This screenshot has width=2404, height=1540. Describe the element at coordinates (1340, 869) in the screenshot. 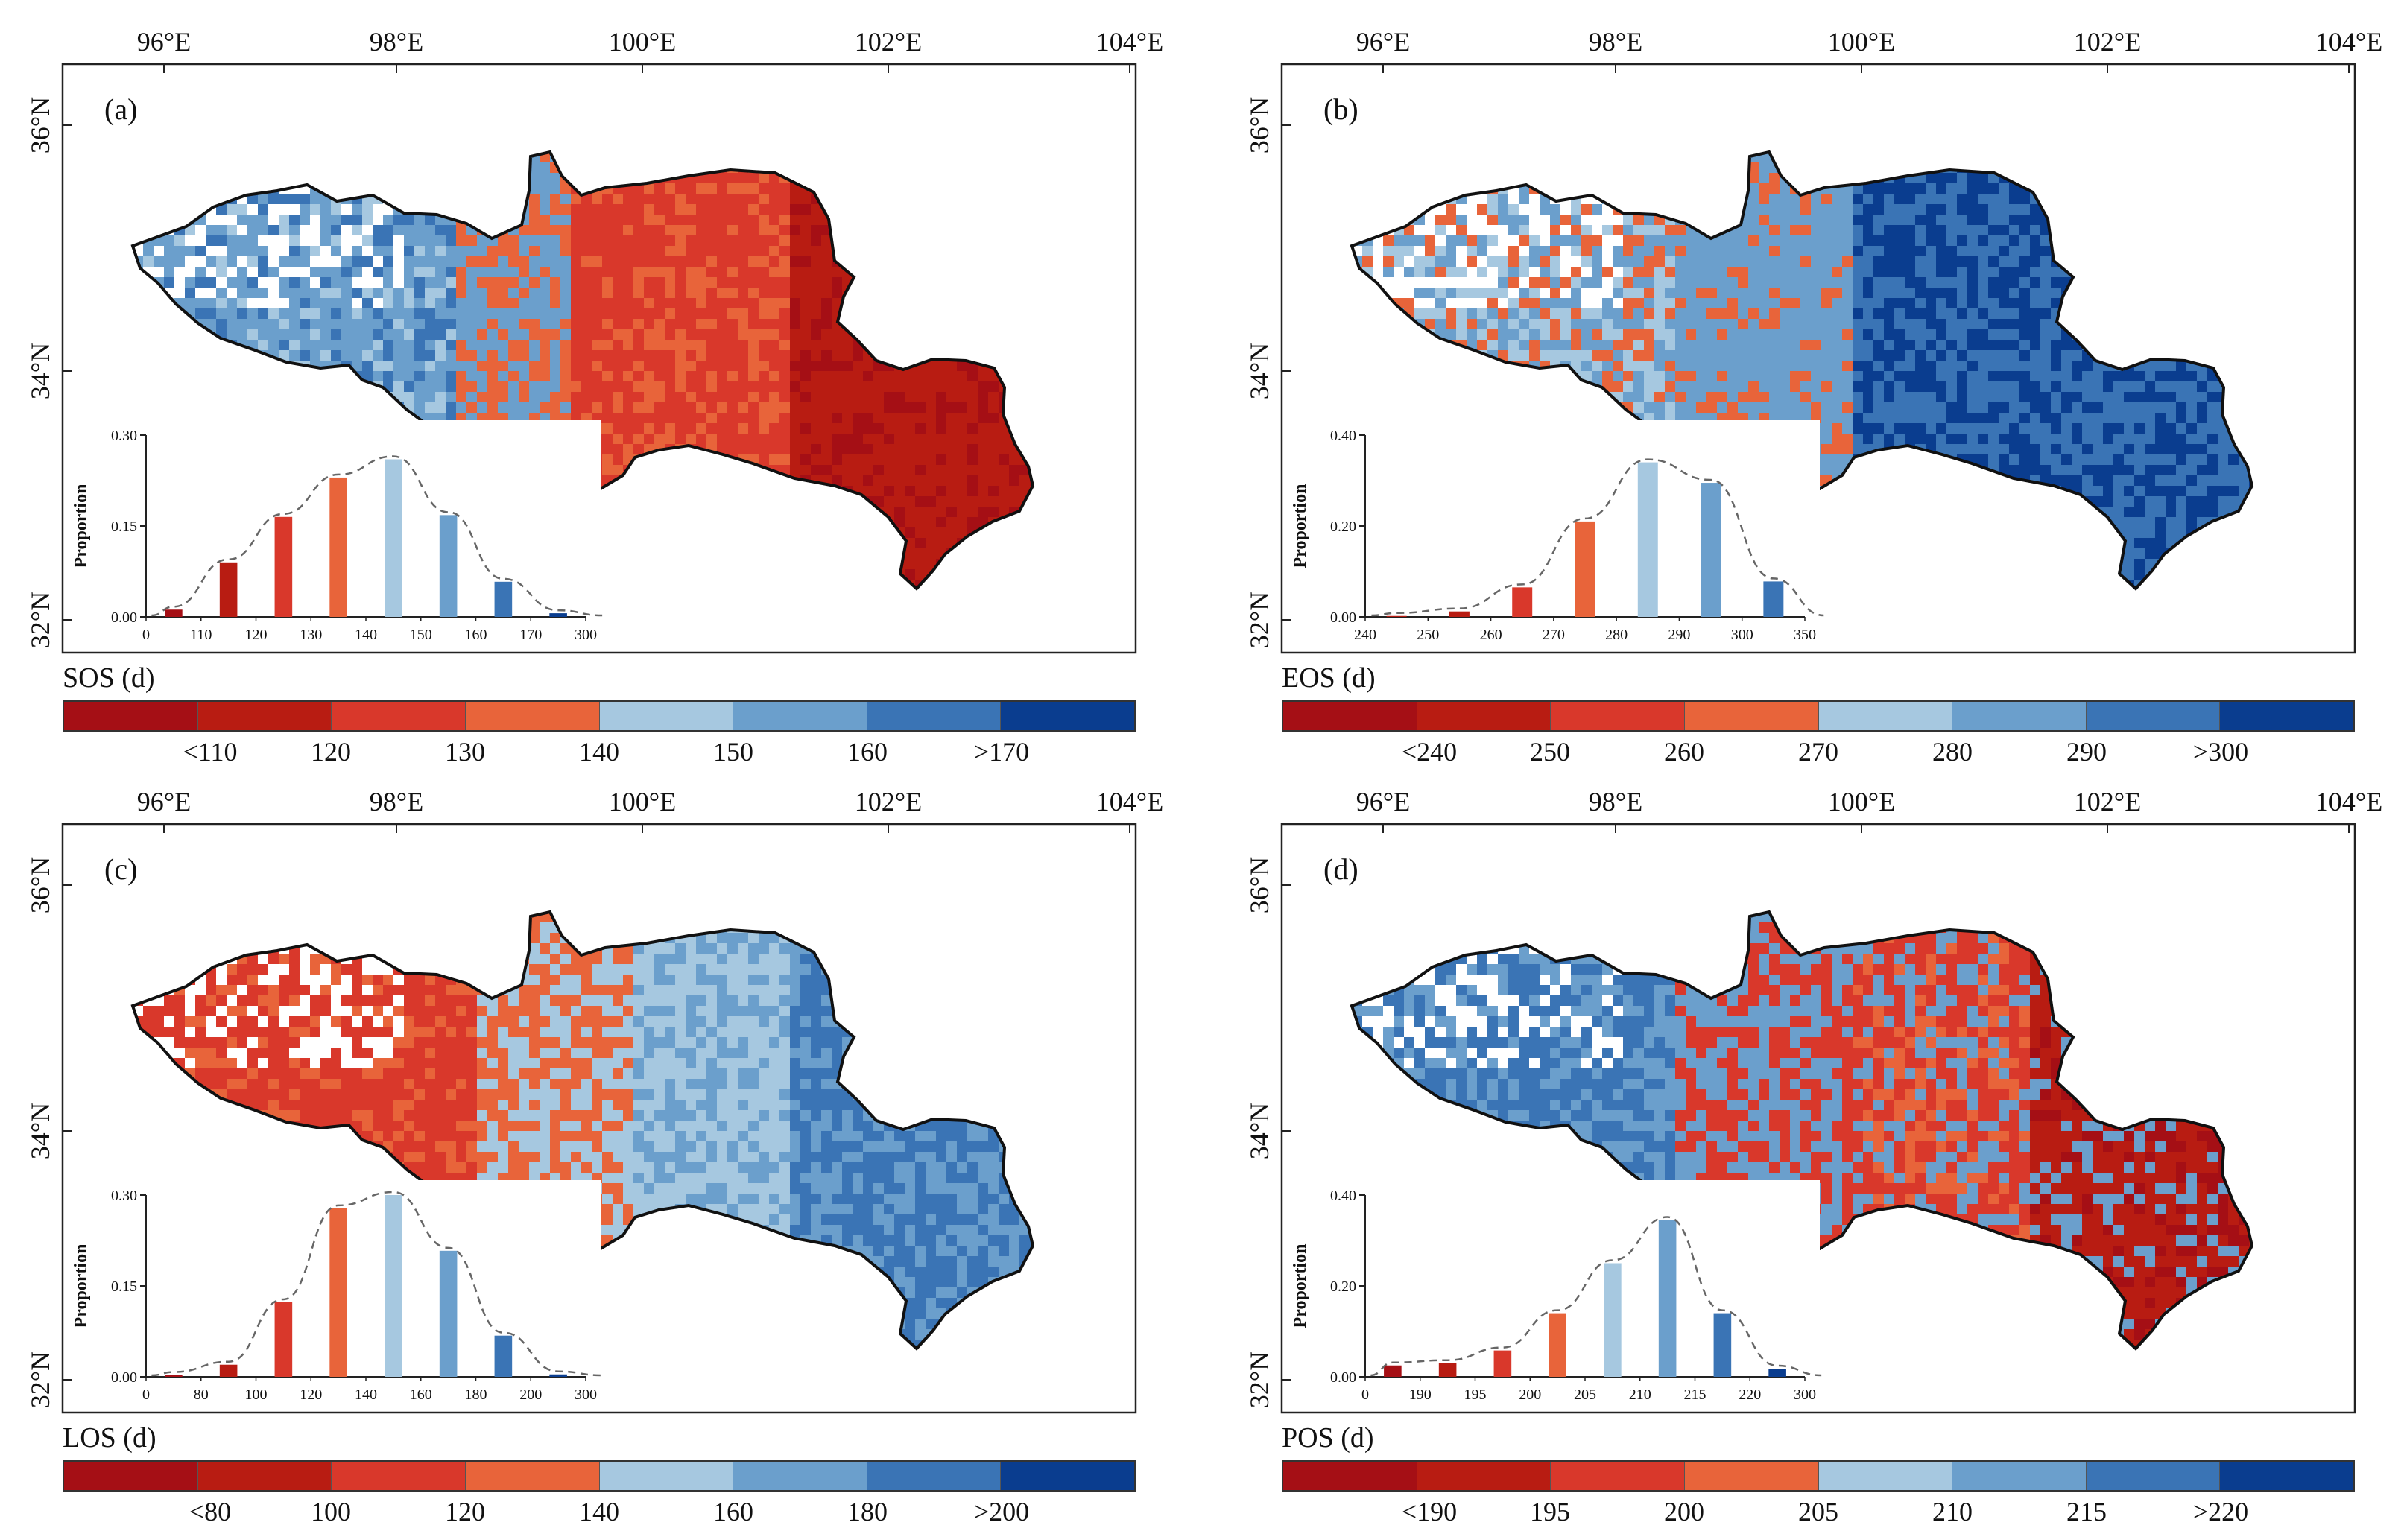

I see `panel-letter: (d)` at that location.